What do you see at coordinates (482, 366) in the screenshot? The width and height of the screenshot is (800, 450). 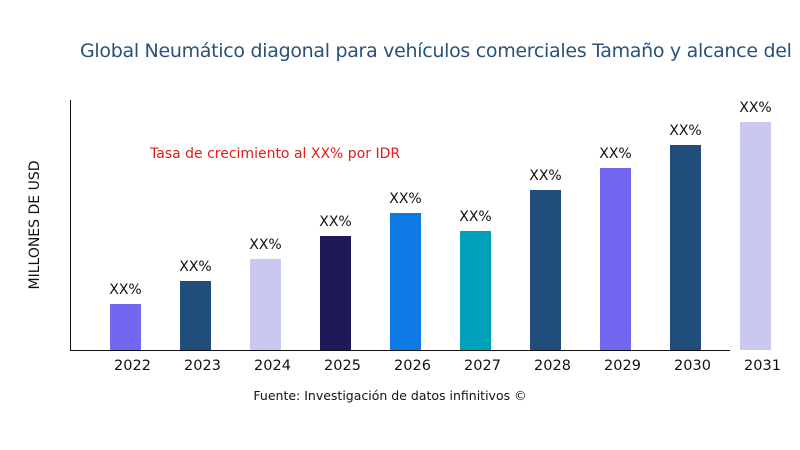 I see `x-tick-2027: 2027` at bounding box center [482, 366].